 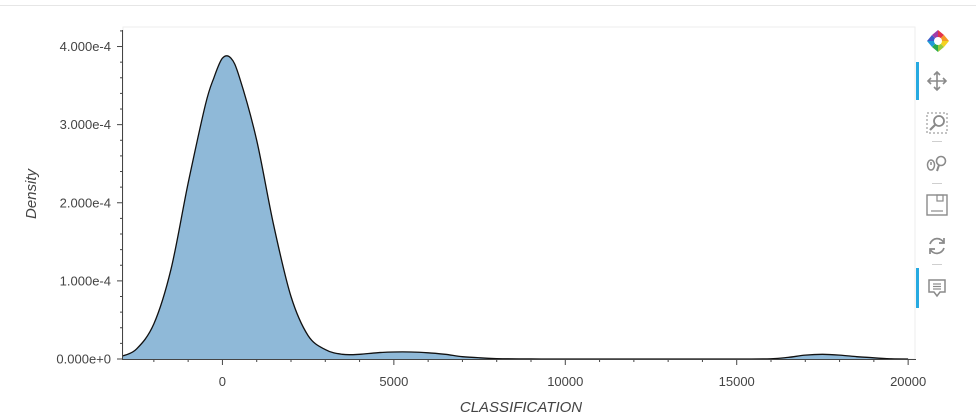 I want to click on reset-tool, so click(x=937, y=246).